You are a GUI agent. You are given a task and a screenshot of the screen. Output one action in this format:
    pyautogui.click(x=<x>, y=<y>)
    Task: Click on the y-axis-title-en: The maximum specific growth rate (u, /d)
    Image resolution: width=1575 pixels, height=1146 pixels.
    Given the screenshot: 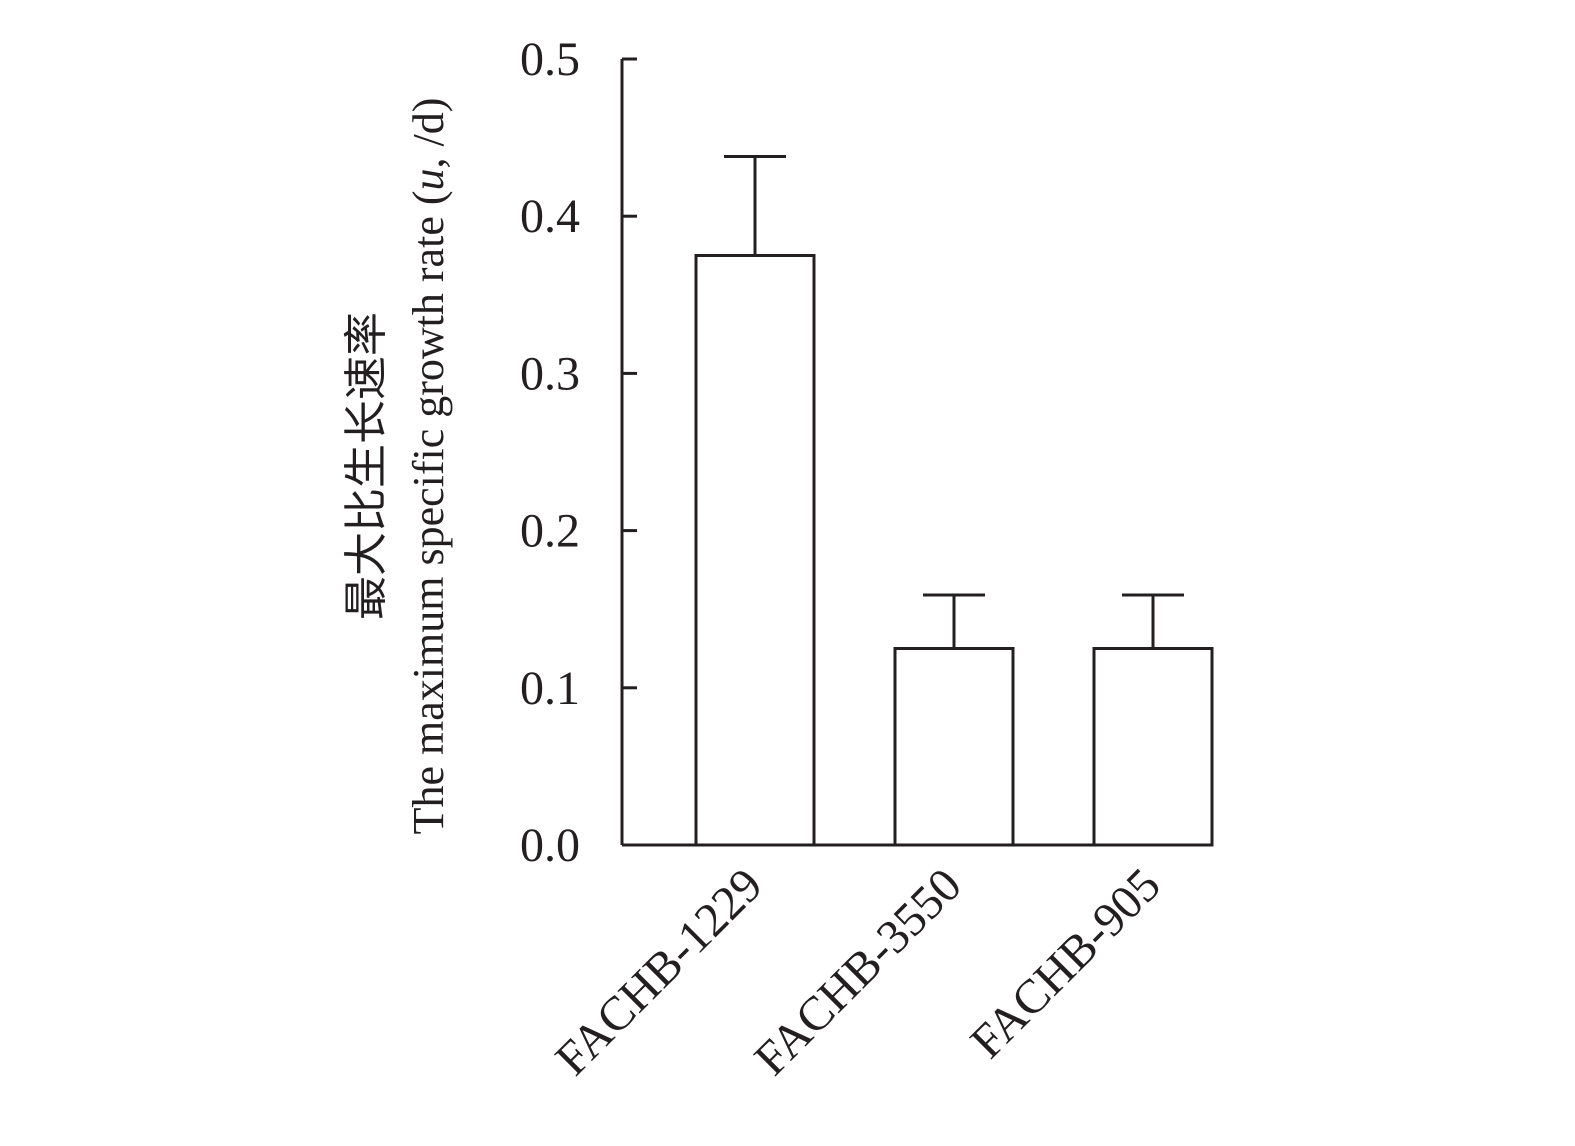 What is the action you would take?
    pyautogui.click(x=428, y=466)
    